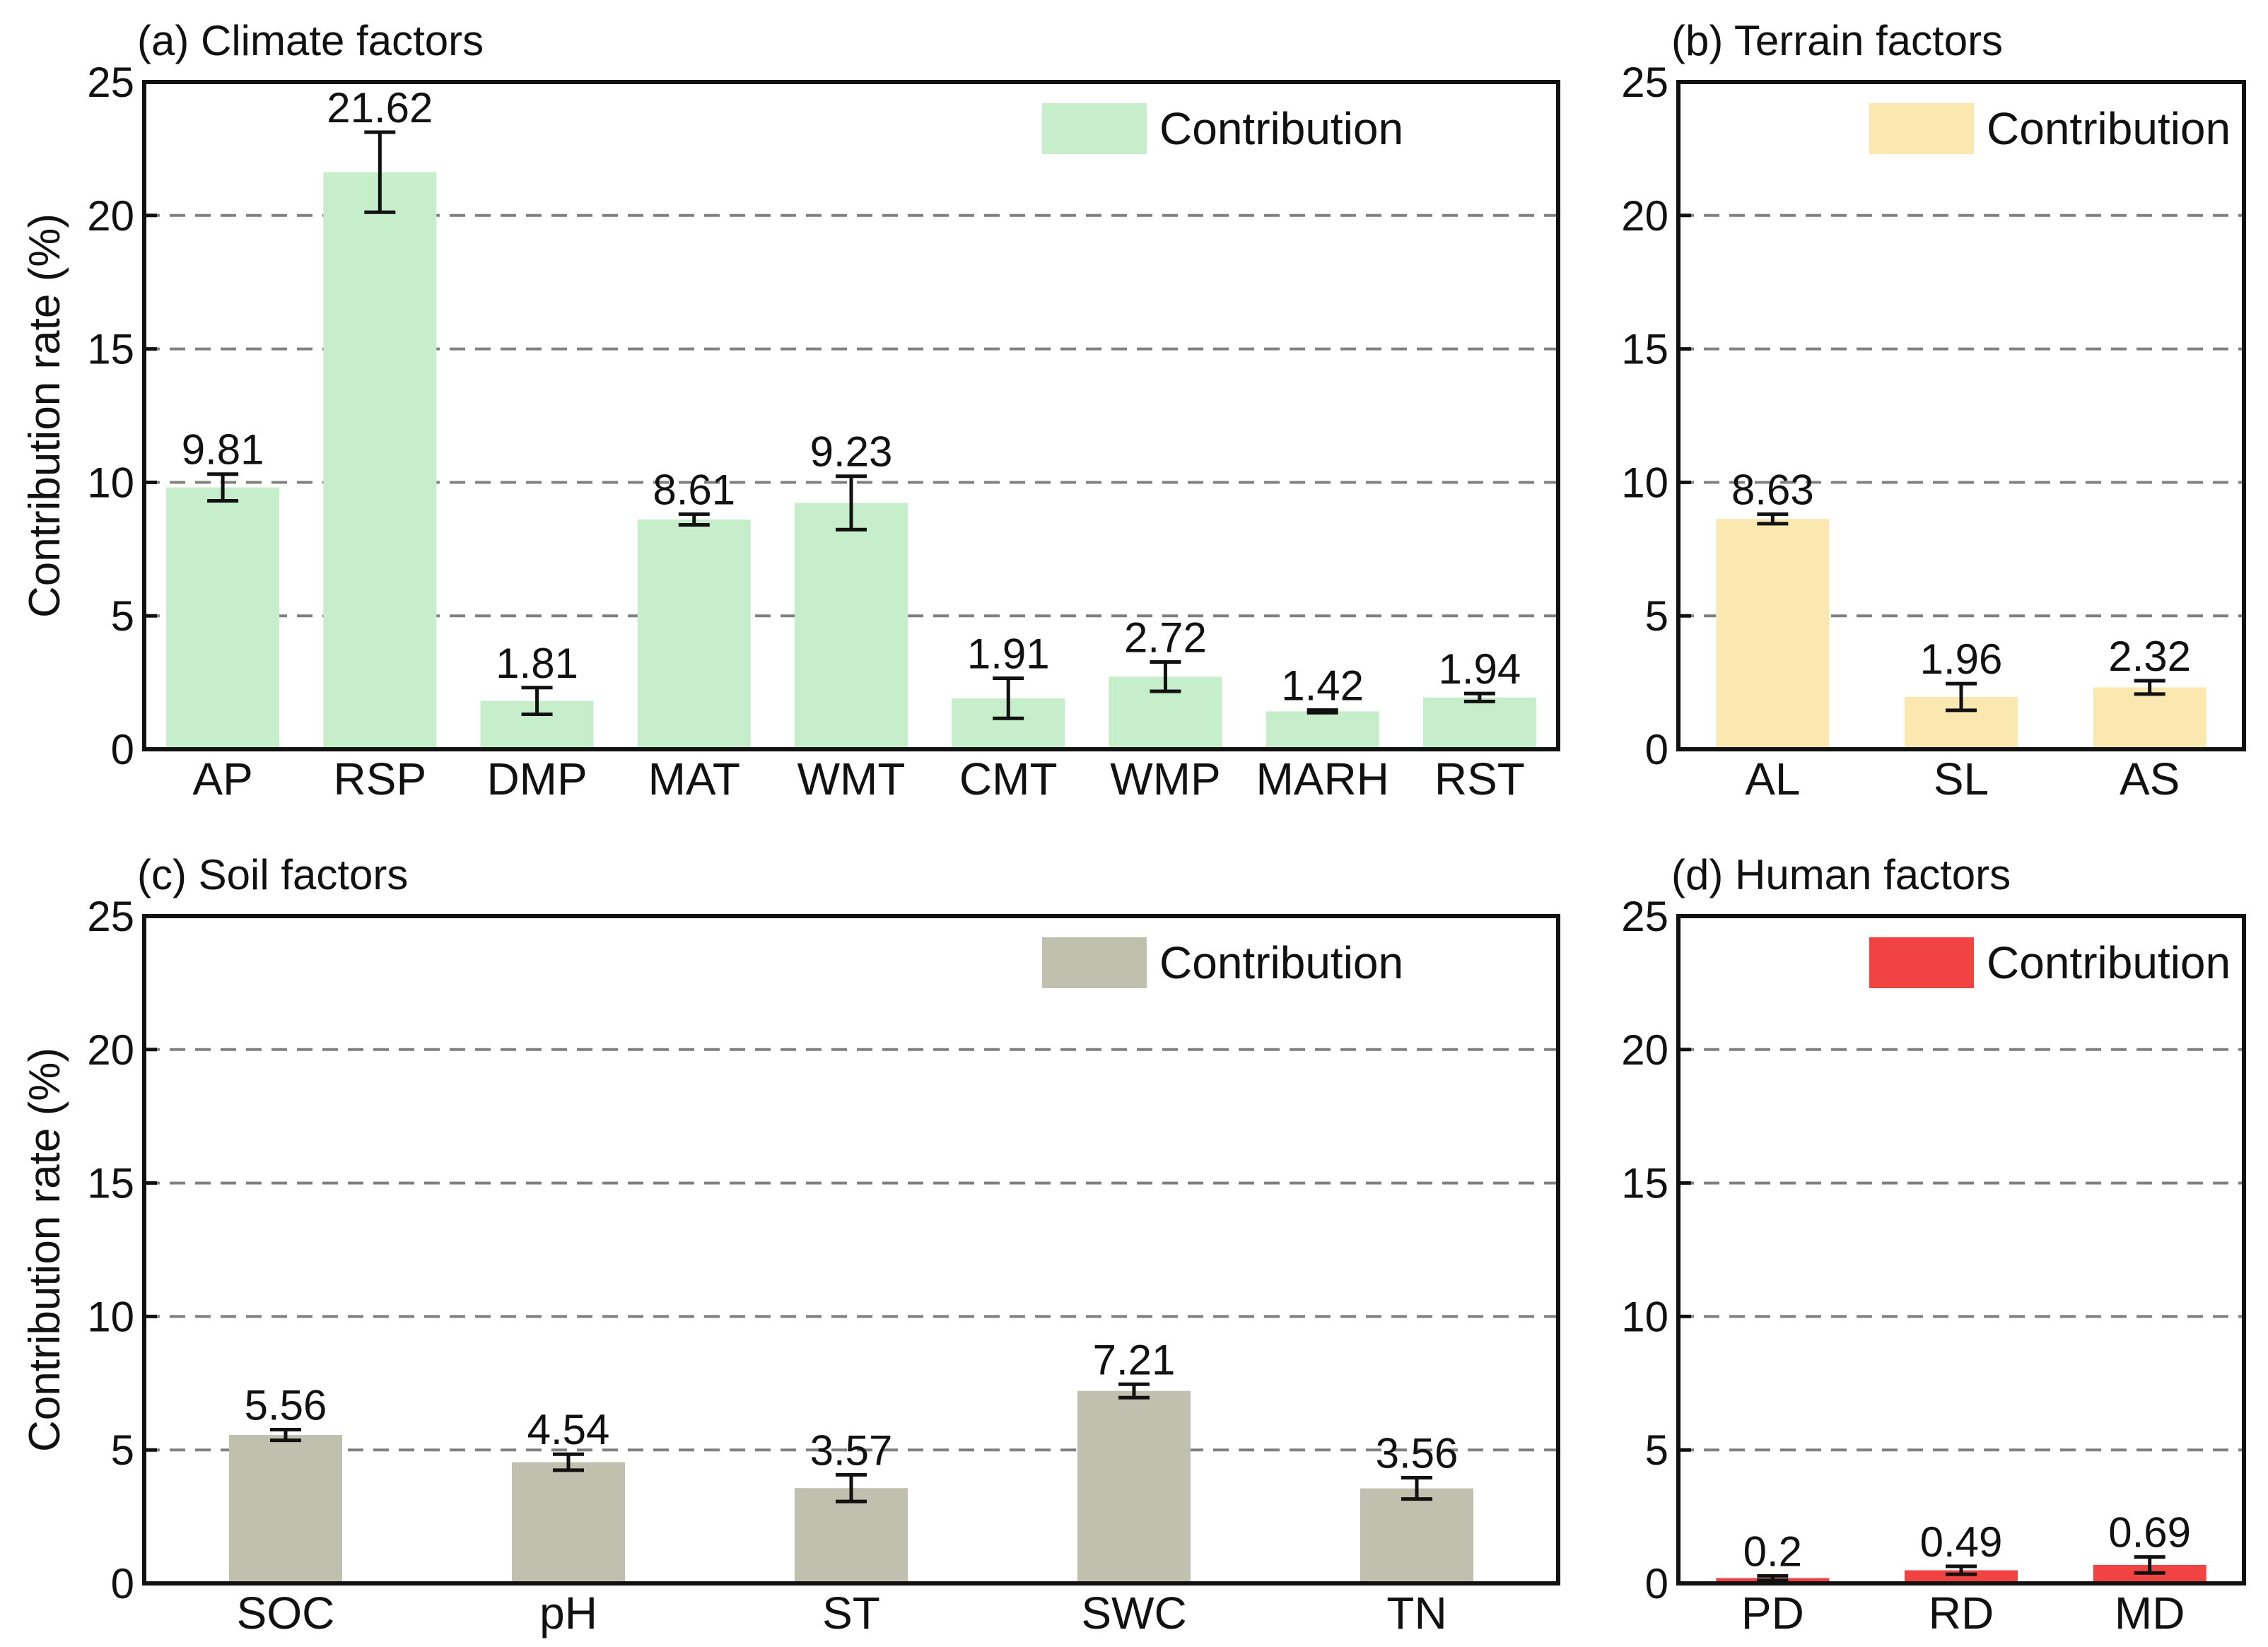 The height and width of the screenshot is (1647, 2268). Describe the element at coordinates (286, 1613) in the screenshot. I see `x-tick-label: SOC` at that location.